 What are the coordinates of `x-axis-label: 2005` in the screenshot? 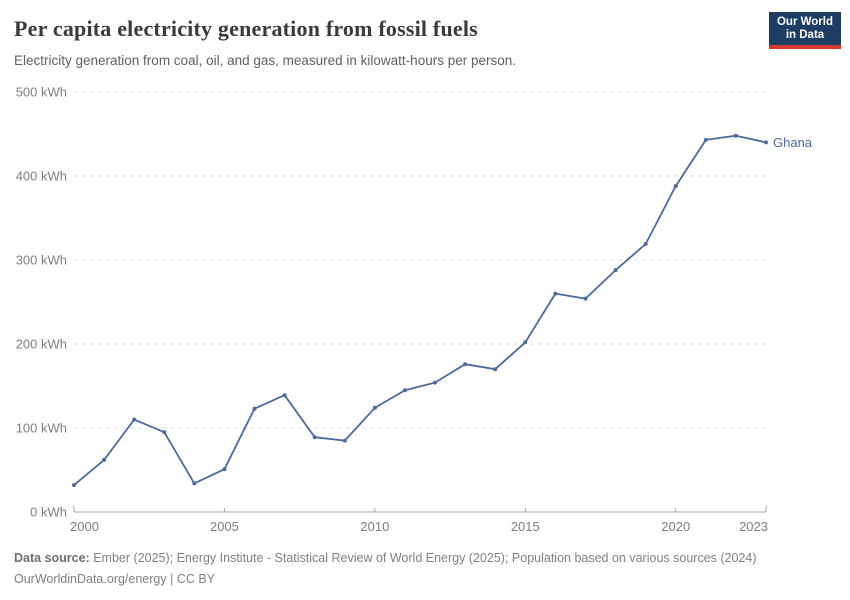 It's located at (224, 526).